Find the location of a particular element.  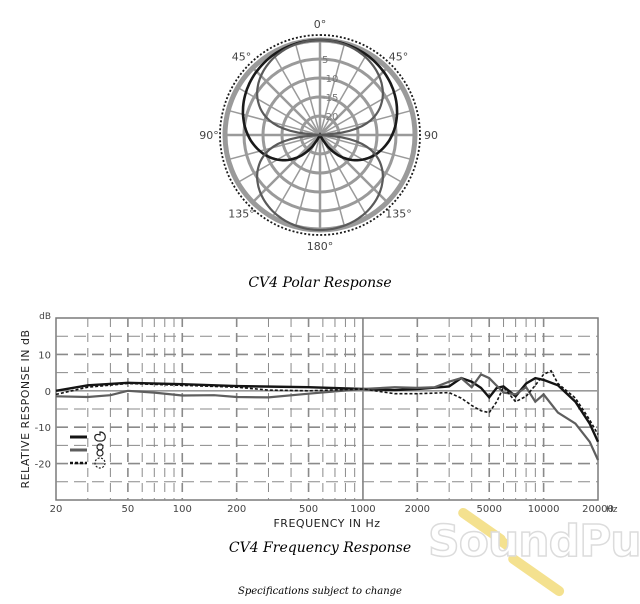

x-axis-label: FREQUENCY IN Hz is located at coordinates (326, 523).